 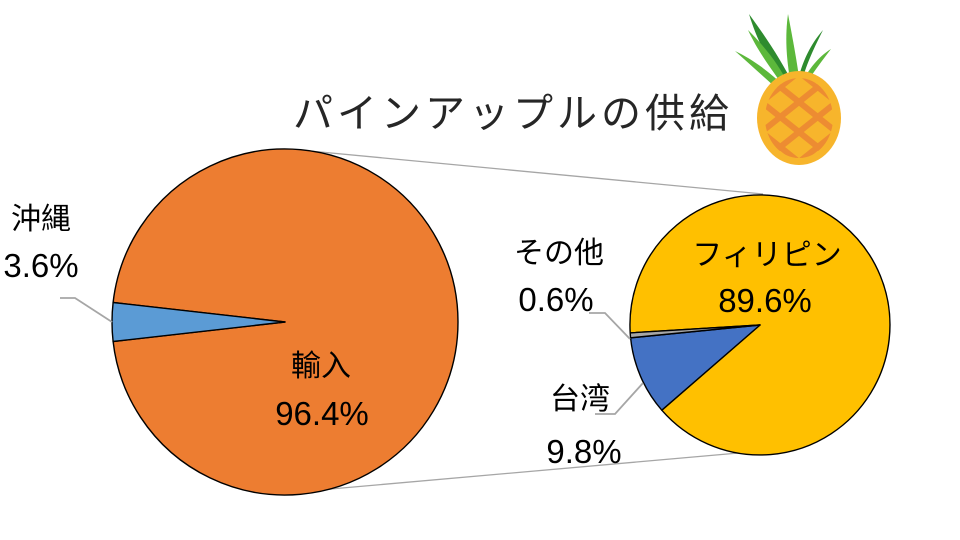 I want to click on pineapple-icon, so click(x=788, y=89).